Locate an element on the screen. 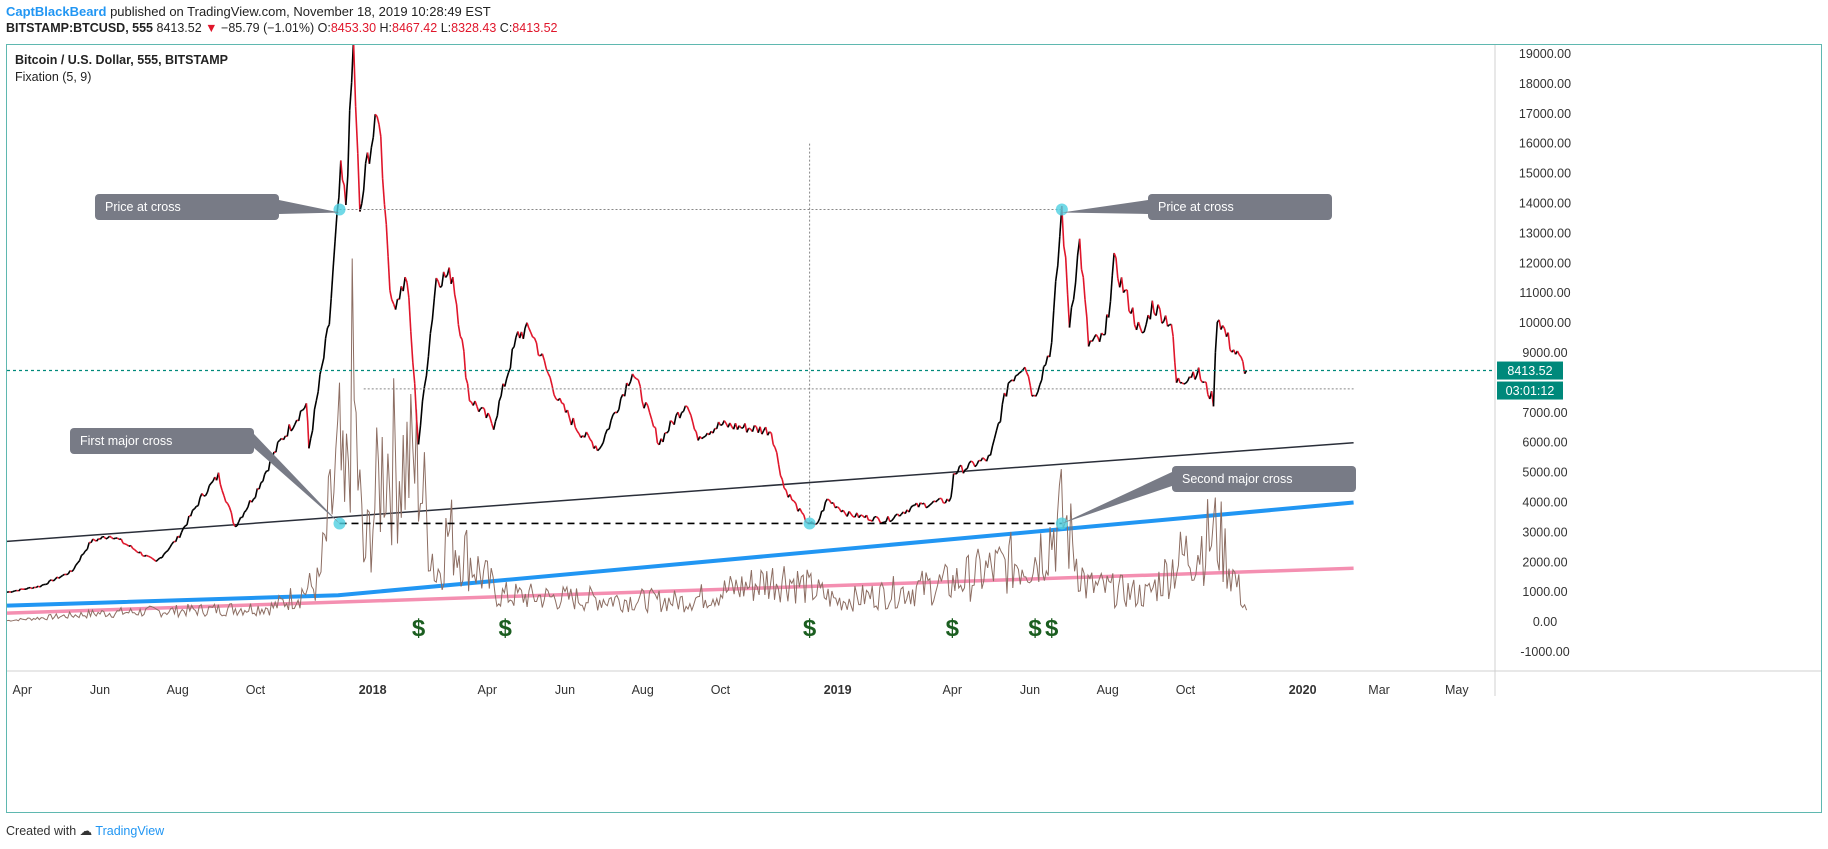  callout-price-at-cross-left-pointer is located at coordinates (309, 207).